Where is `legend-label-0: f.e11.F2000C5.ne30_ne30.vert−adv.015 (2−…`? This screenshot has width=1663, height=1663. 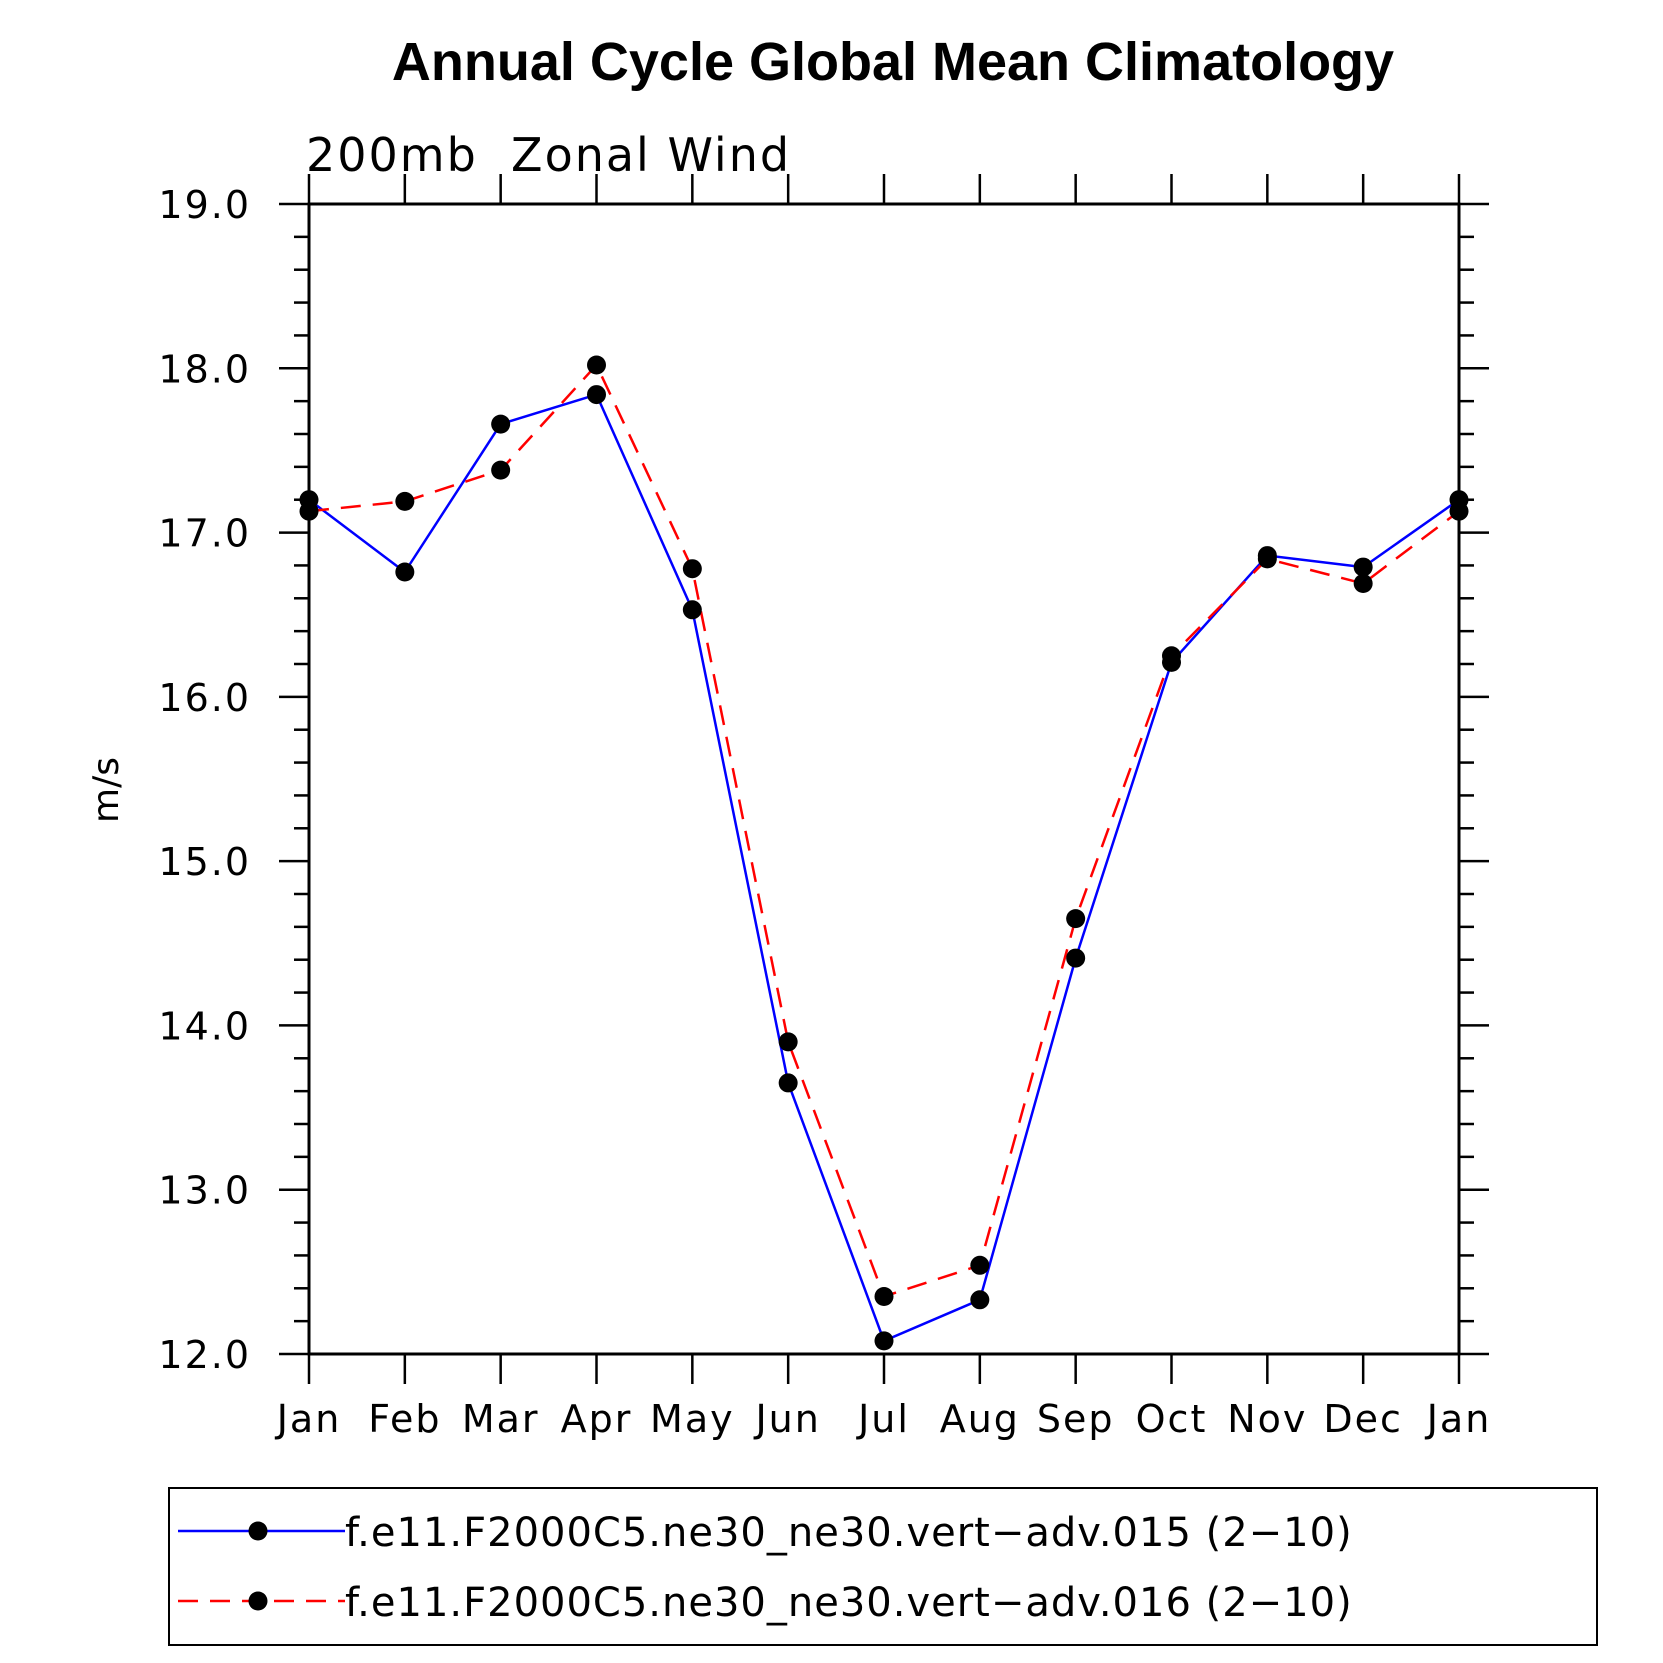 legend-label-0: f.e11.F2000C5.ne30_ne30.vert−adv.015 (2−… is located at coordinates (849, 1533).